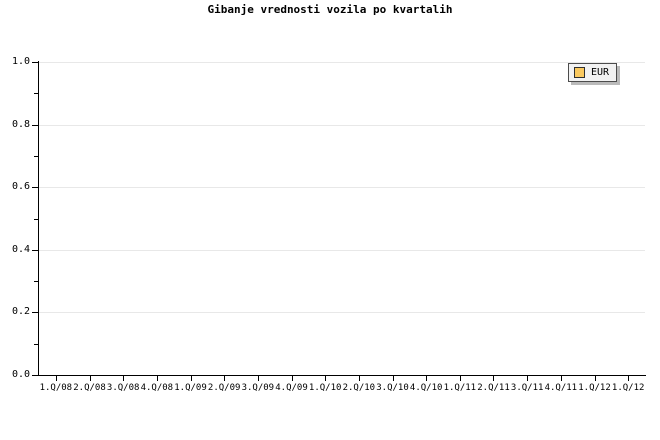 The width and height of the screenshot is (660, 440). What do you see at coordinates (325, 388) in the screenshot?
I see `x-axis-tick-label: 1.Q/10` at bounding box center [325, 388].